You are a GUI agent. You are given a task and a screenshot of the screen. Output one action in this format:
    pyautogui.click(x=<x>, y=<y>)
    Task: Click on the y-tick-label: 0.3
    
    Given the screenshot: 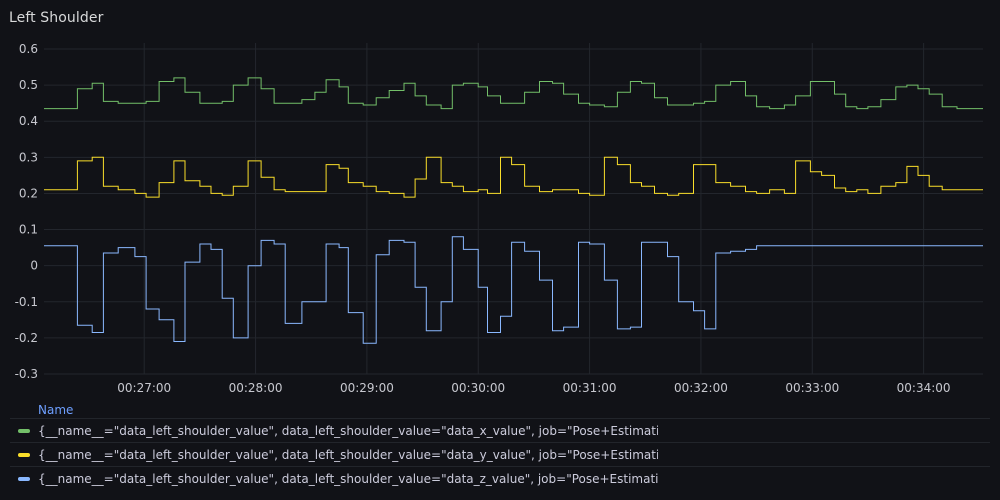 What is the action you would take?
    pyautogui.click(x=28, y=157)
    